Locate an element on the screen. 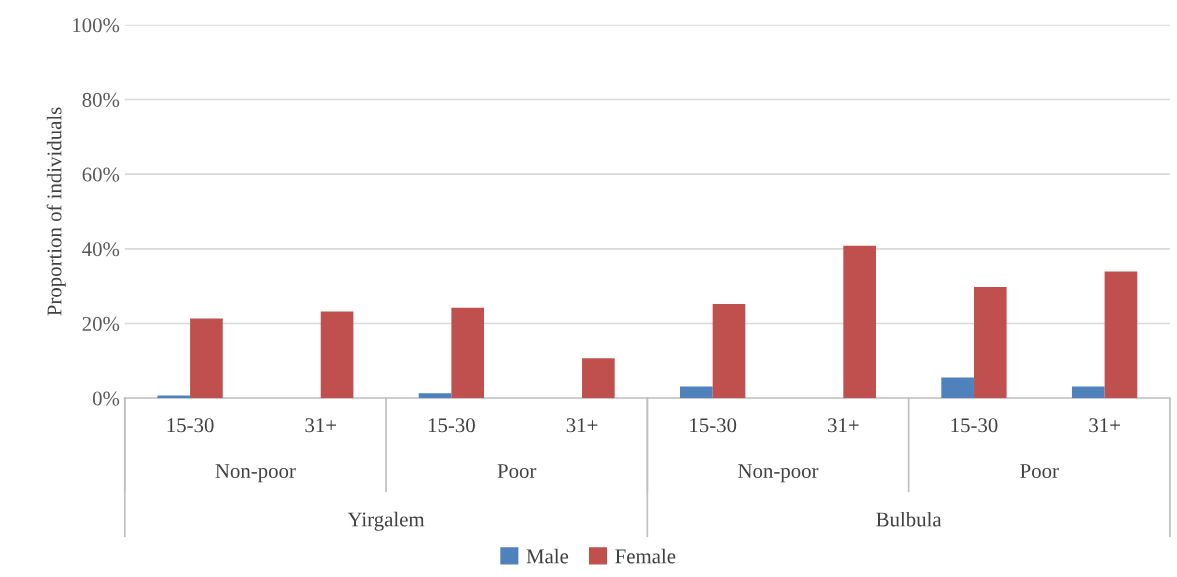 The height and width of the screenshot is (577, 1177). text: Yirgalem is located at coordinates (386, 521).